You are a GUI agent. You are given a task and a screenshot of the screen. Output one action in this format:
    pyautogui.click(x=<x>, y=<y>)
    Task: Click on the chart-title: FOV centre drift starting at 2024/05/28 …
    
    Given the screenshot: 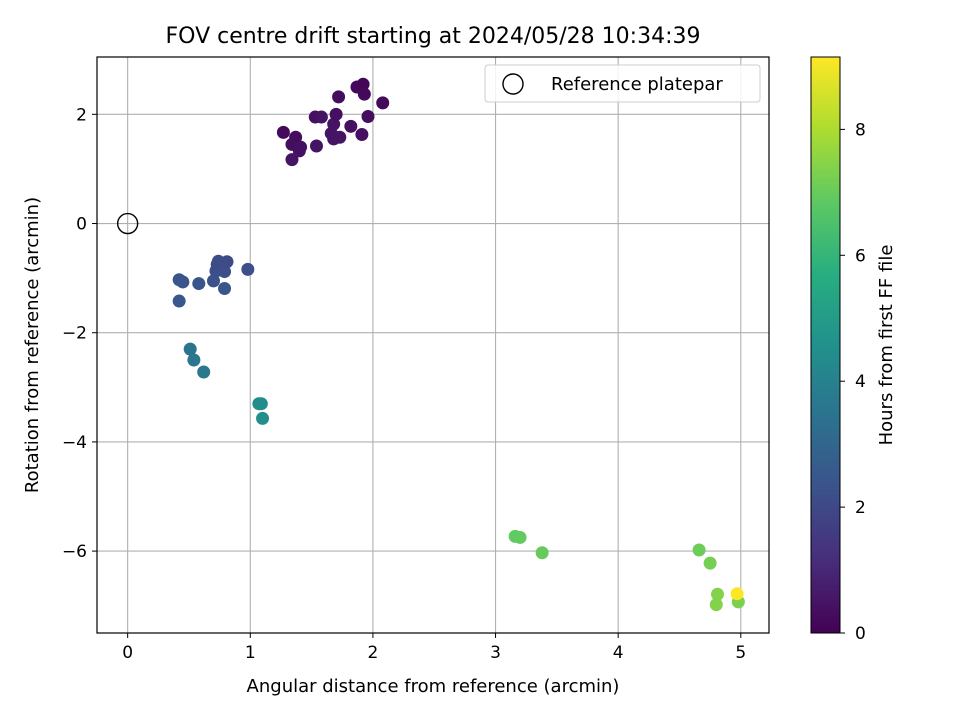 What is the action you would take?
    pyautogui.click(x=433, y=36)
    